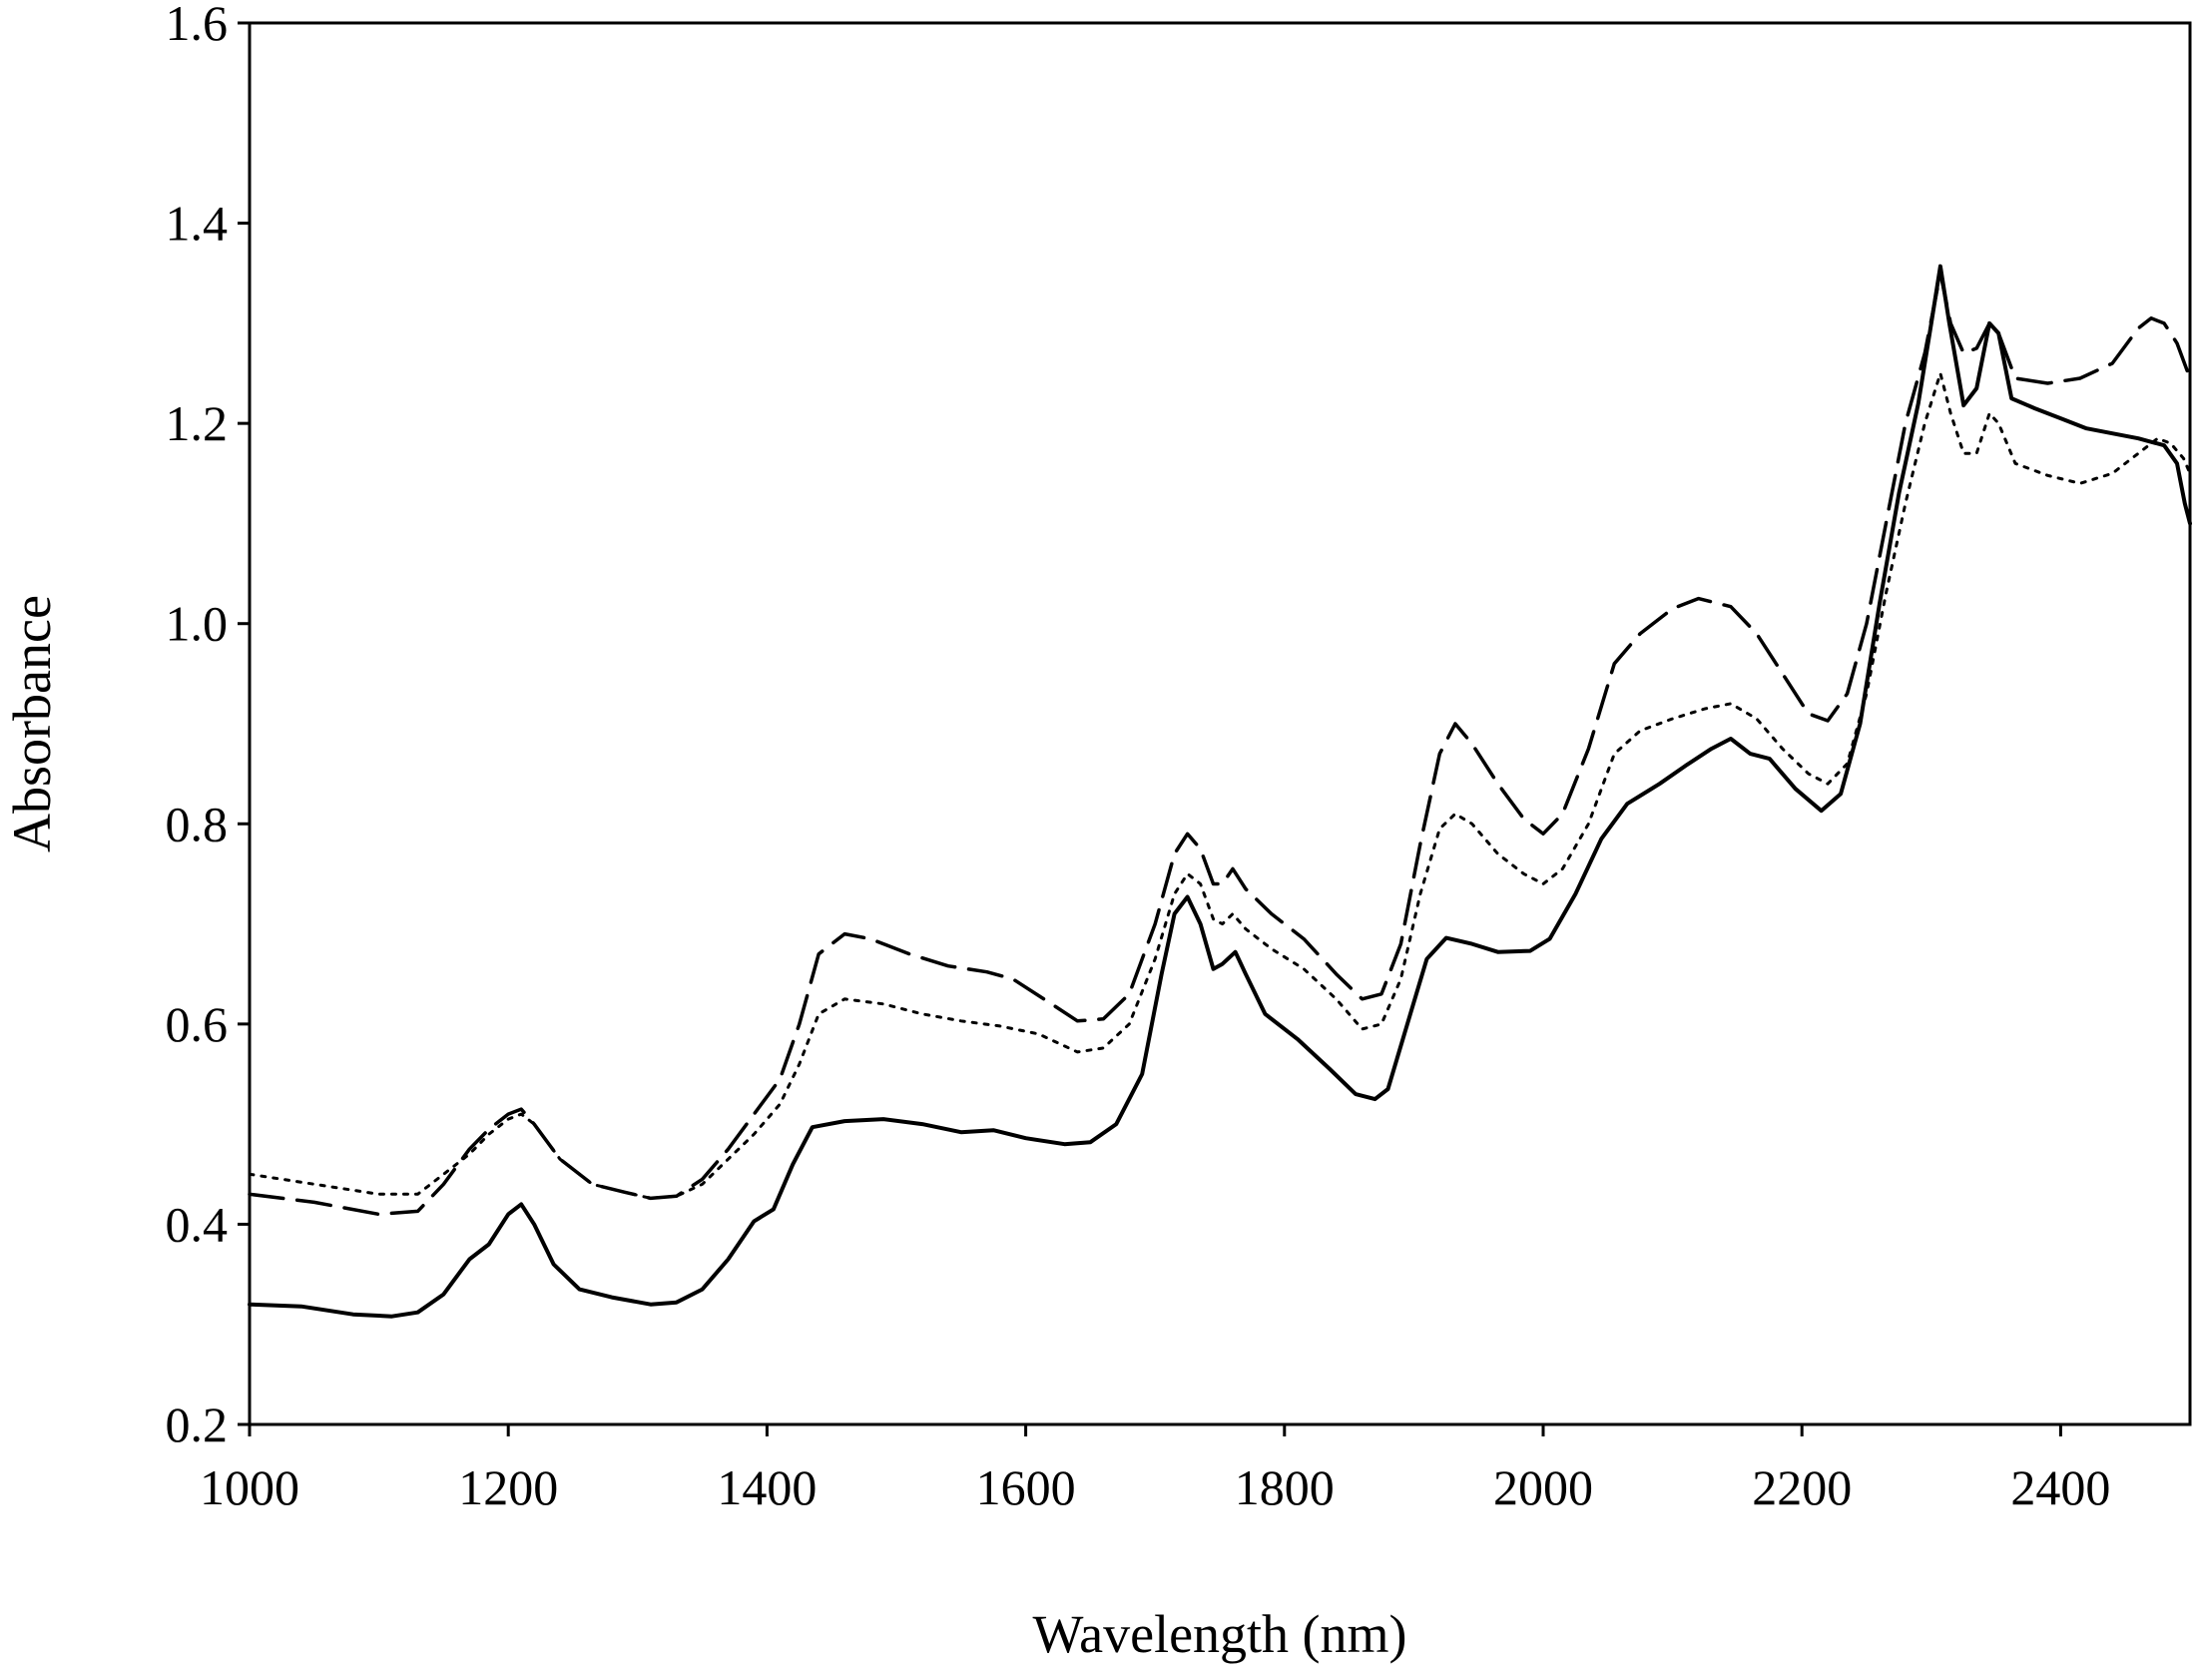 This screenshot has width=2195, height=1680. I want to click on x-tick-label: 1000, so click(249, 1487).